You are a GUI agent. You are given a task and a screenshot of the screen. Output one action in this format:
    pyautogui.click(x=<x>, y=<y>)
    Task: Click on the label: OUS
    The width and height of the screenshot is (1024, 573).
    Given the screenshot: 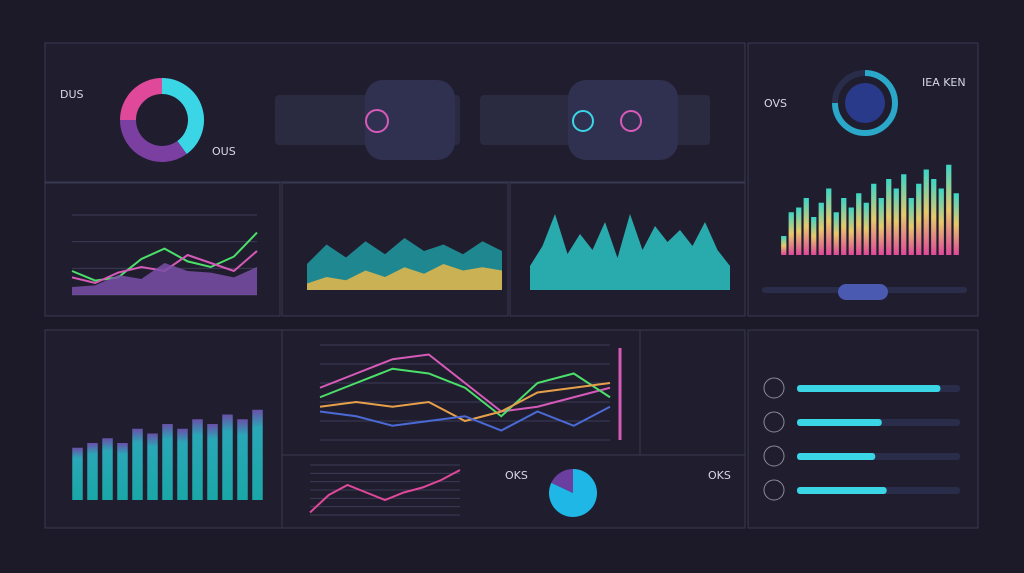 What is the action you would take?
    pyautogui.click(x=224, y=151)
    